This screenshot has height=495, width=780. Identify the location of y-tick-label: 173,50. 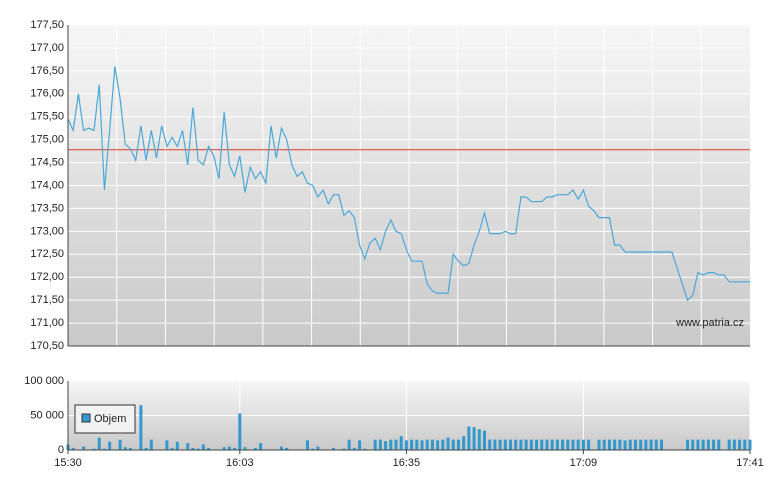
(47, 208).